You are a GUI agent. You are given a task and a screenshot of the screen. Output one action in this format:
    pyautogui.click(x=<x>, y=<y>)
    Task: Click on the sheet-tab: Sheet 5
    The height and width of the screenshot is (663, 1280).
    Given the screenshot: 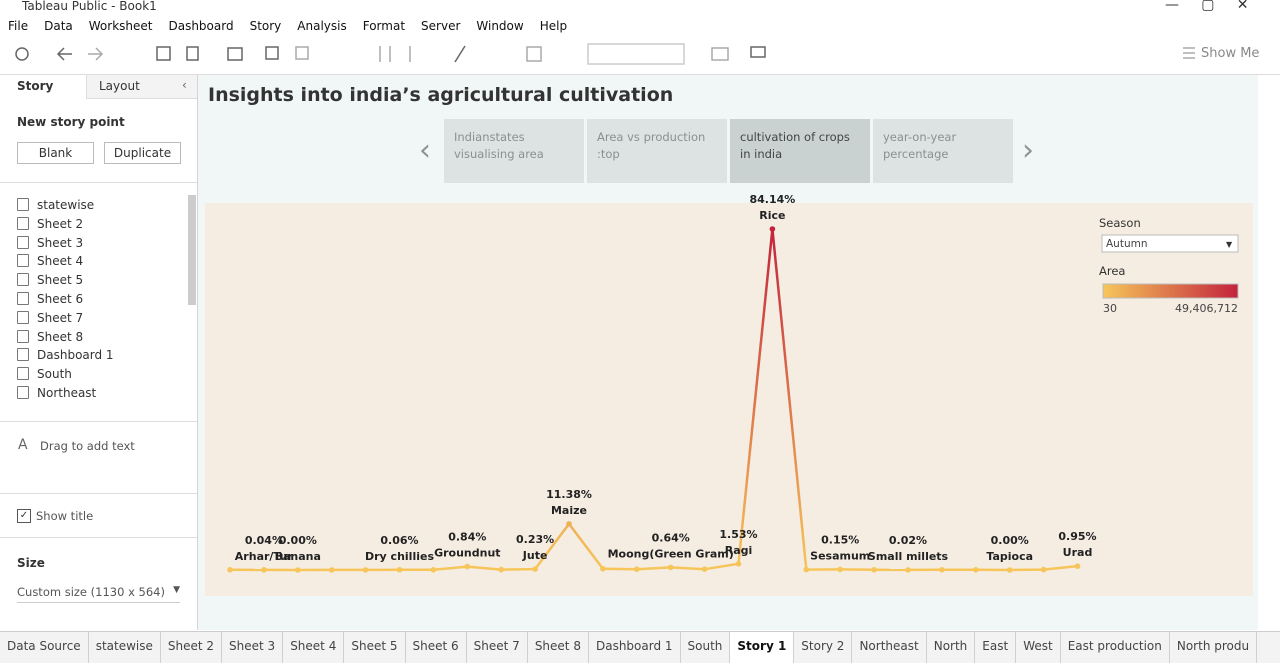 What is the action you would take?
    pyautogui.click(x=374, y=647)
    